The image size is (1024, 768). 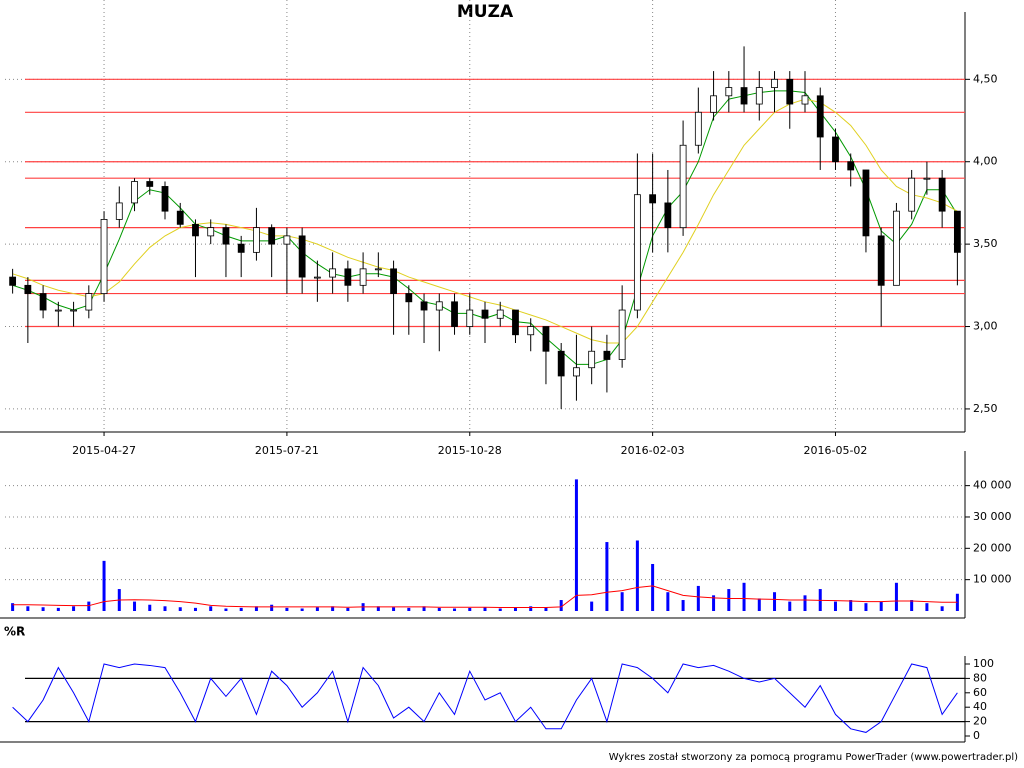 What do you see at coordinates (980, 677) in the screenshot?
I see `y-tick-label: 80` at bounding box center [980, 677].